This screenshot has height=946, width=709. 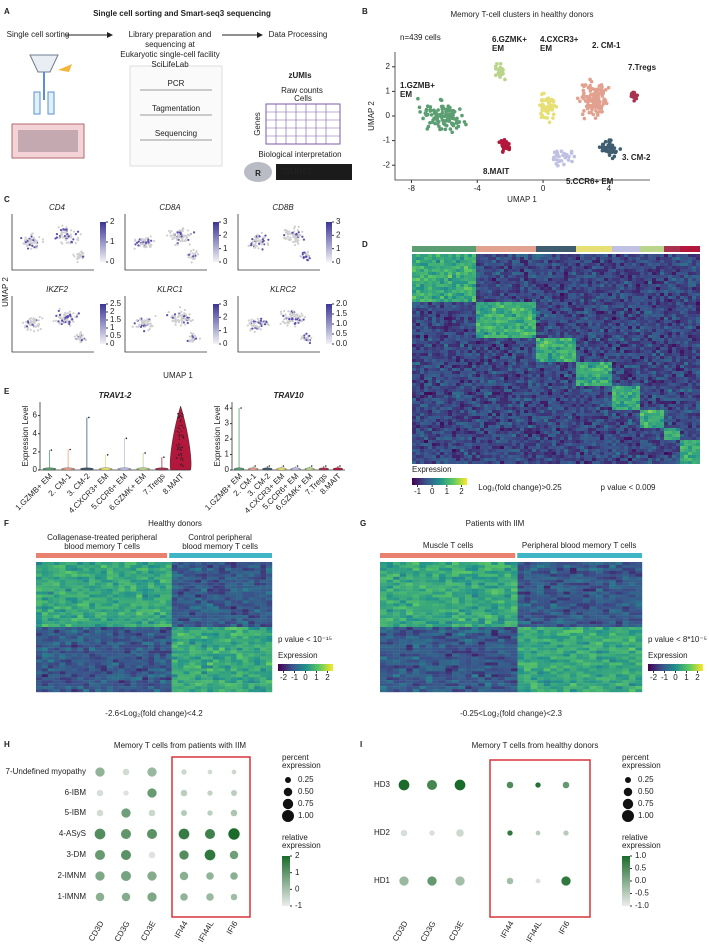 I want to click on panel-letter: G, so click(x=363, y=523).